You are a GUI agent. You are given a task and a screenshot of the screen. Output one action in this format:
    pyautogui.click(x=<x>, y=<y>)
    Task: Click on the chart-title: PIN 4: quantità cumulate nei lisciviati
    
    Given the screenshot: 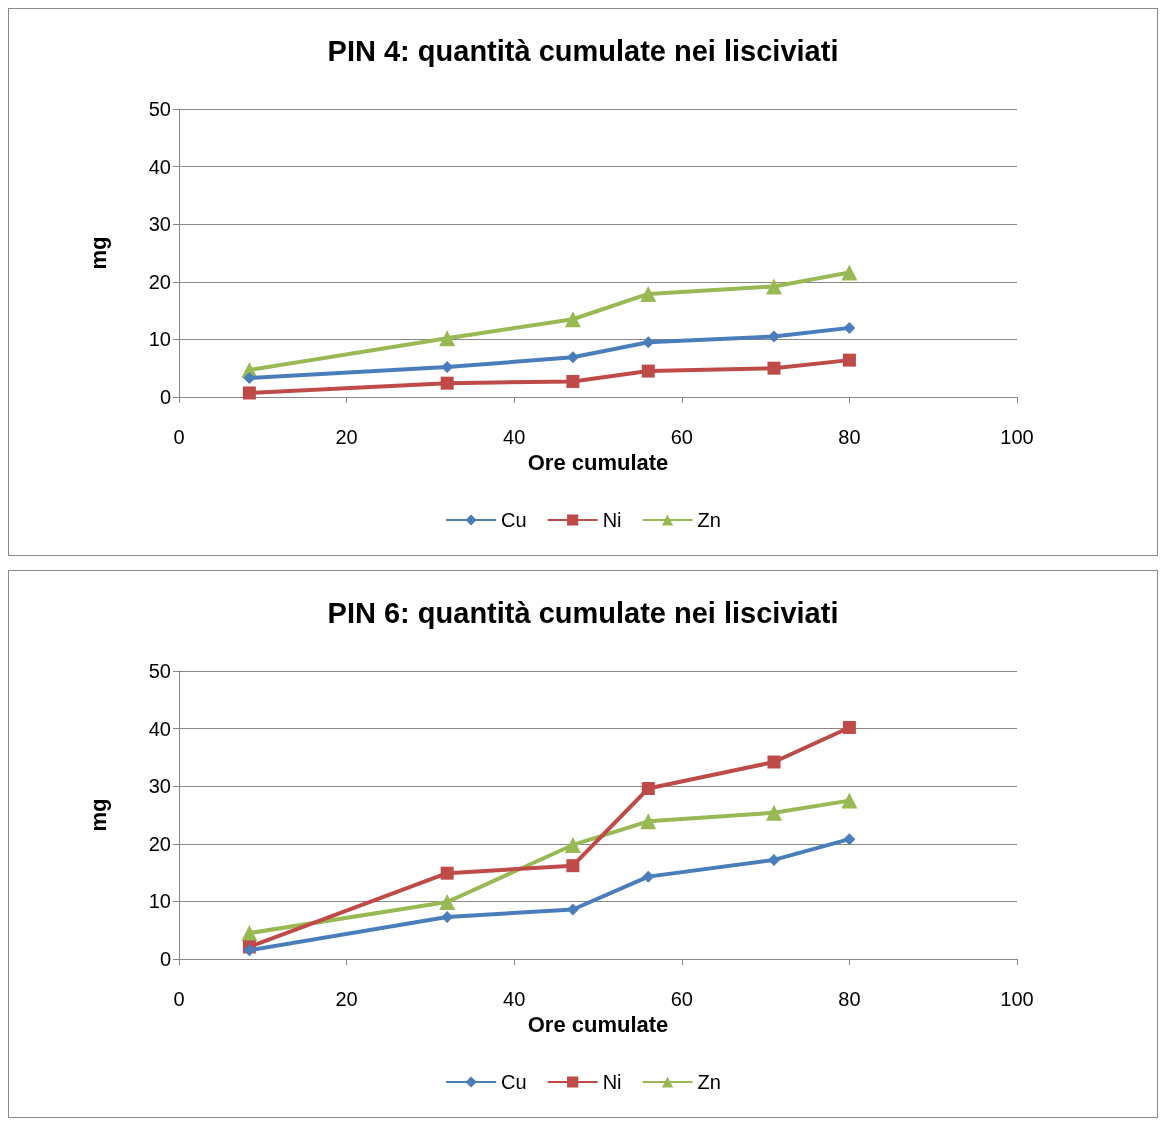 What is the action you would take?
    pyautogui.click(x=583, y=50)
    